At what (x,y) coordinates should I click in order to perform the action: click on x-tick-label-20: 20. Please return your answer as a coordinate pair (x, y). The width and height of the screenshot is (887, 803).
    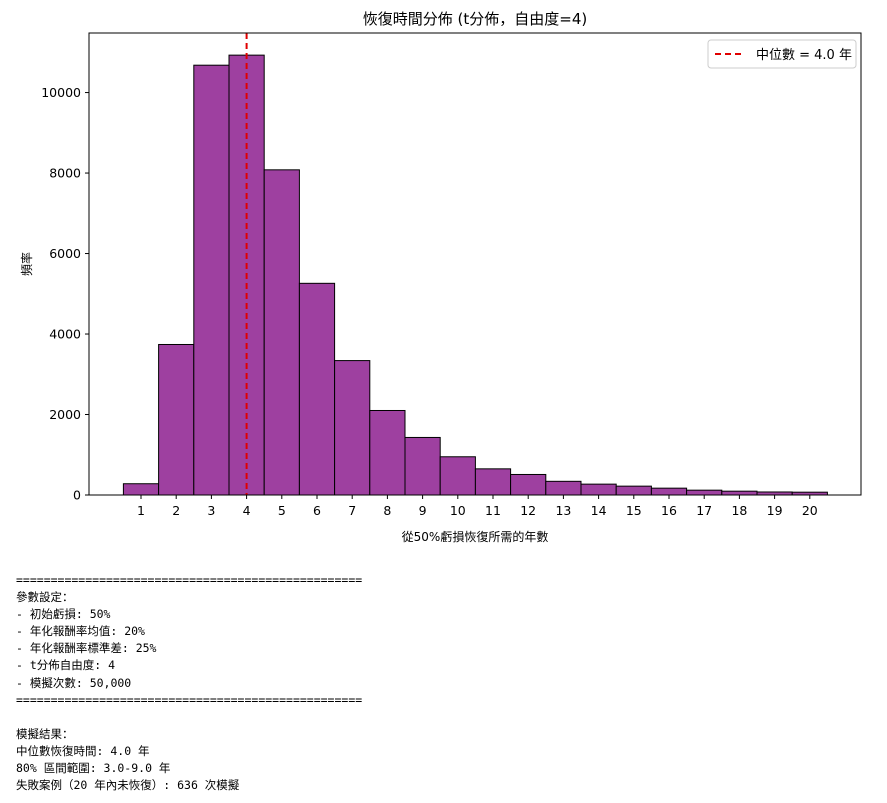
    Looking at the image, I should click on (810, 510).